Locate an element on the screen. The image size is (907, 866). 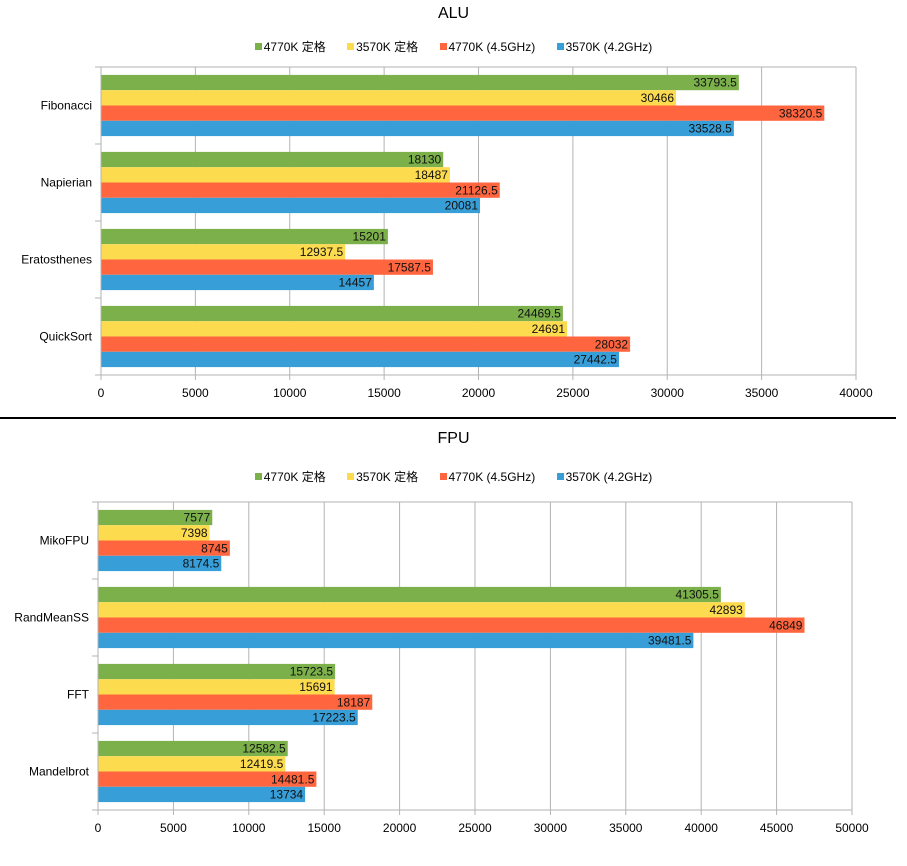
data-label: 18487 is located at coordinates (432, 175).